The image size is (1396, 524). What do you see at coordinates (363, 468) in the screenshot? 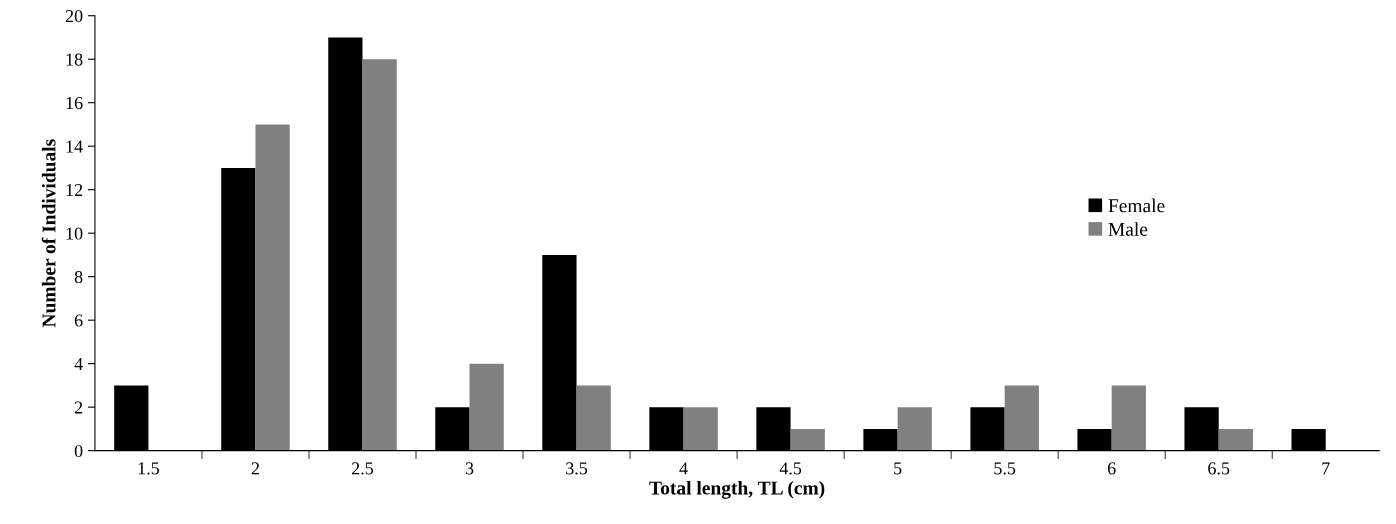
I see `x-tick-label: 2.5` at bounding box center [363, 468].